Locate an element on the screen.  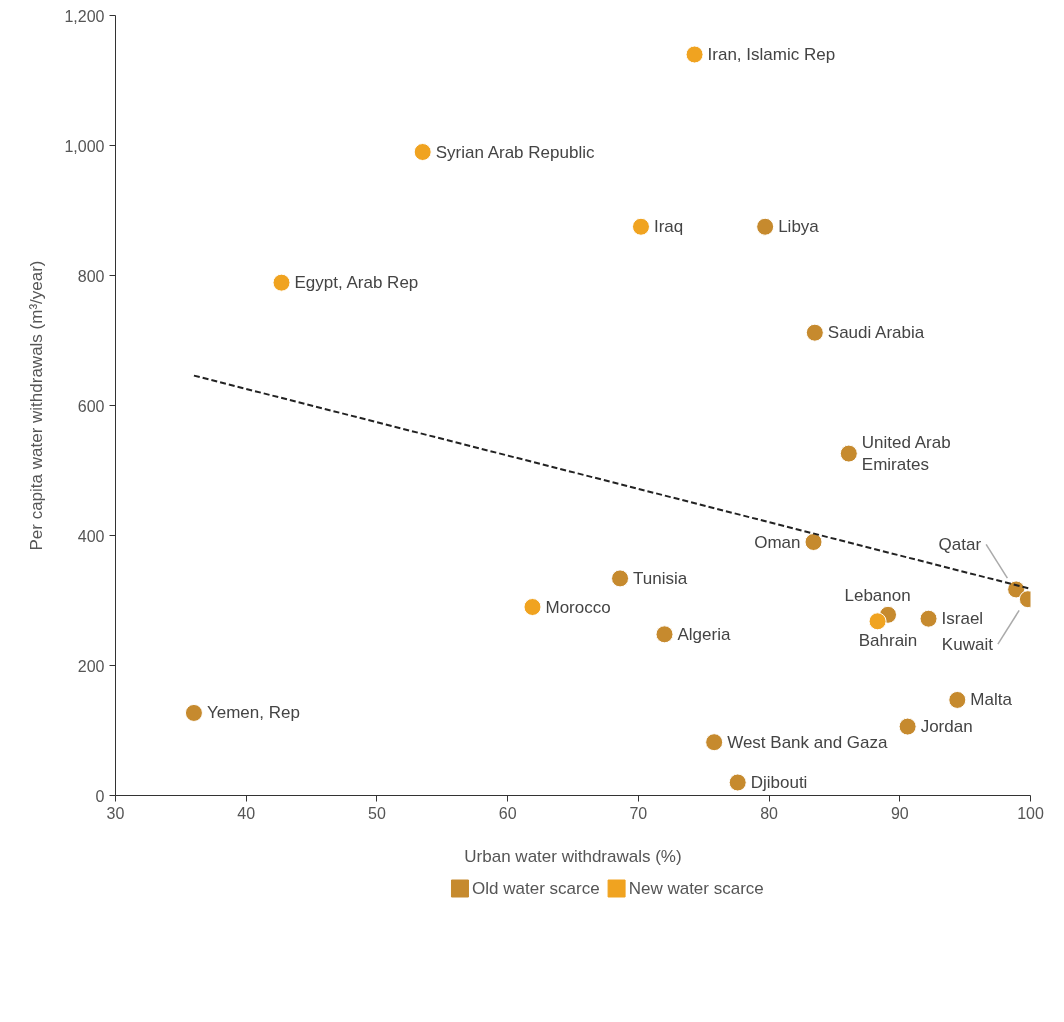
y-tick-label: 600 is located at coordinates (91, 406).